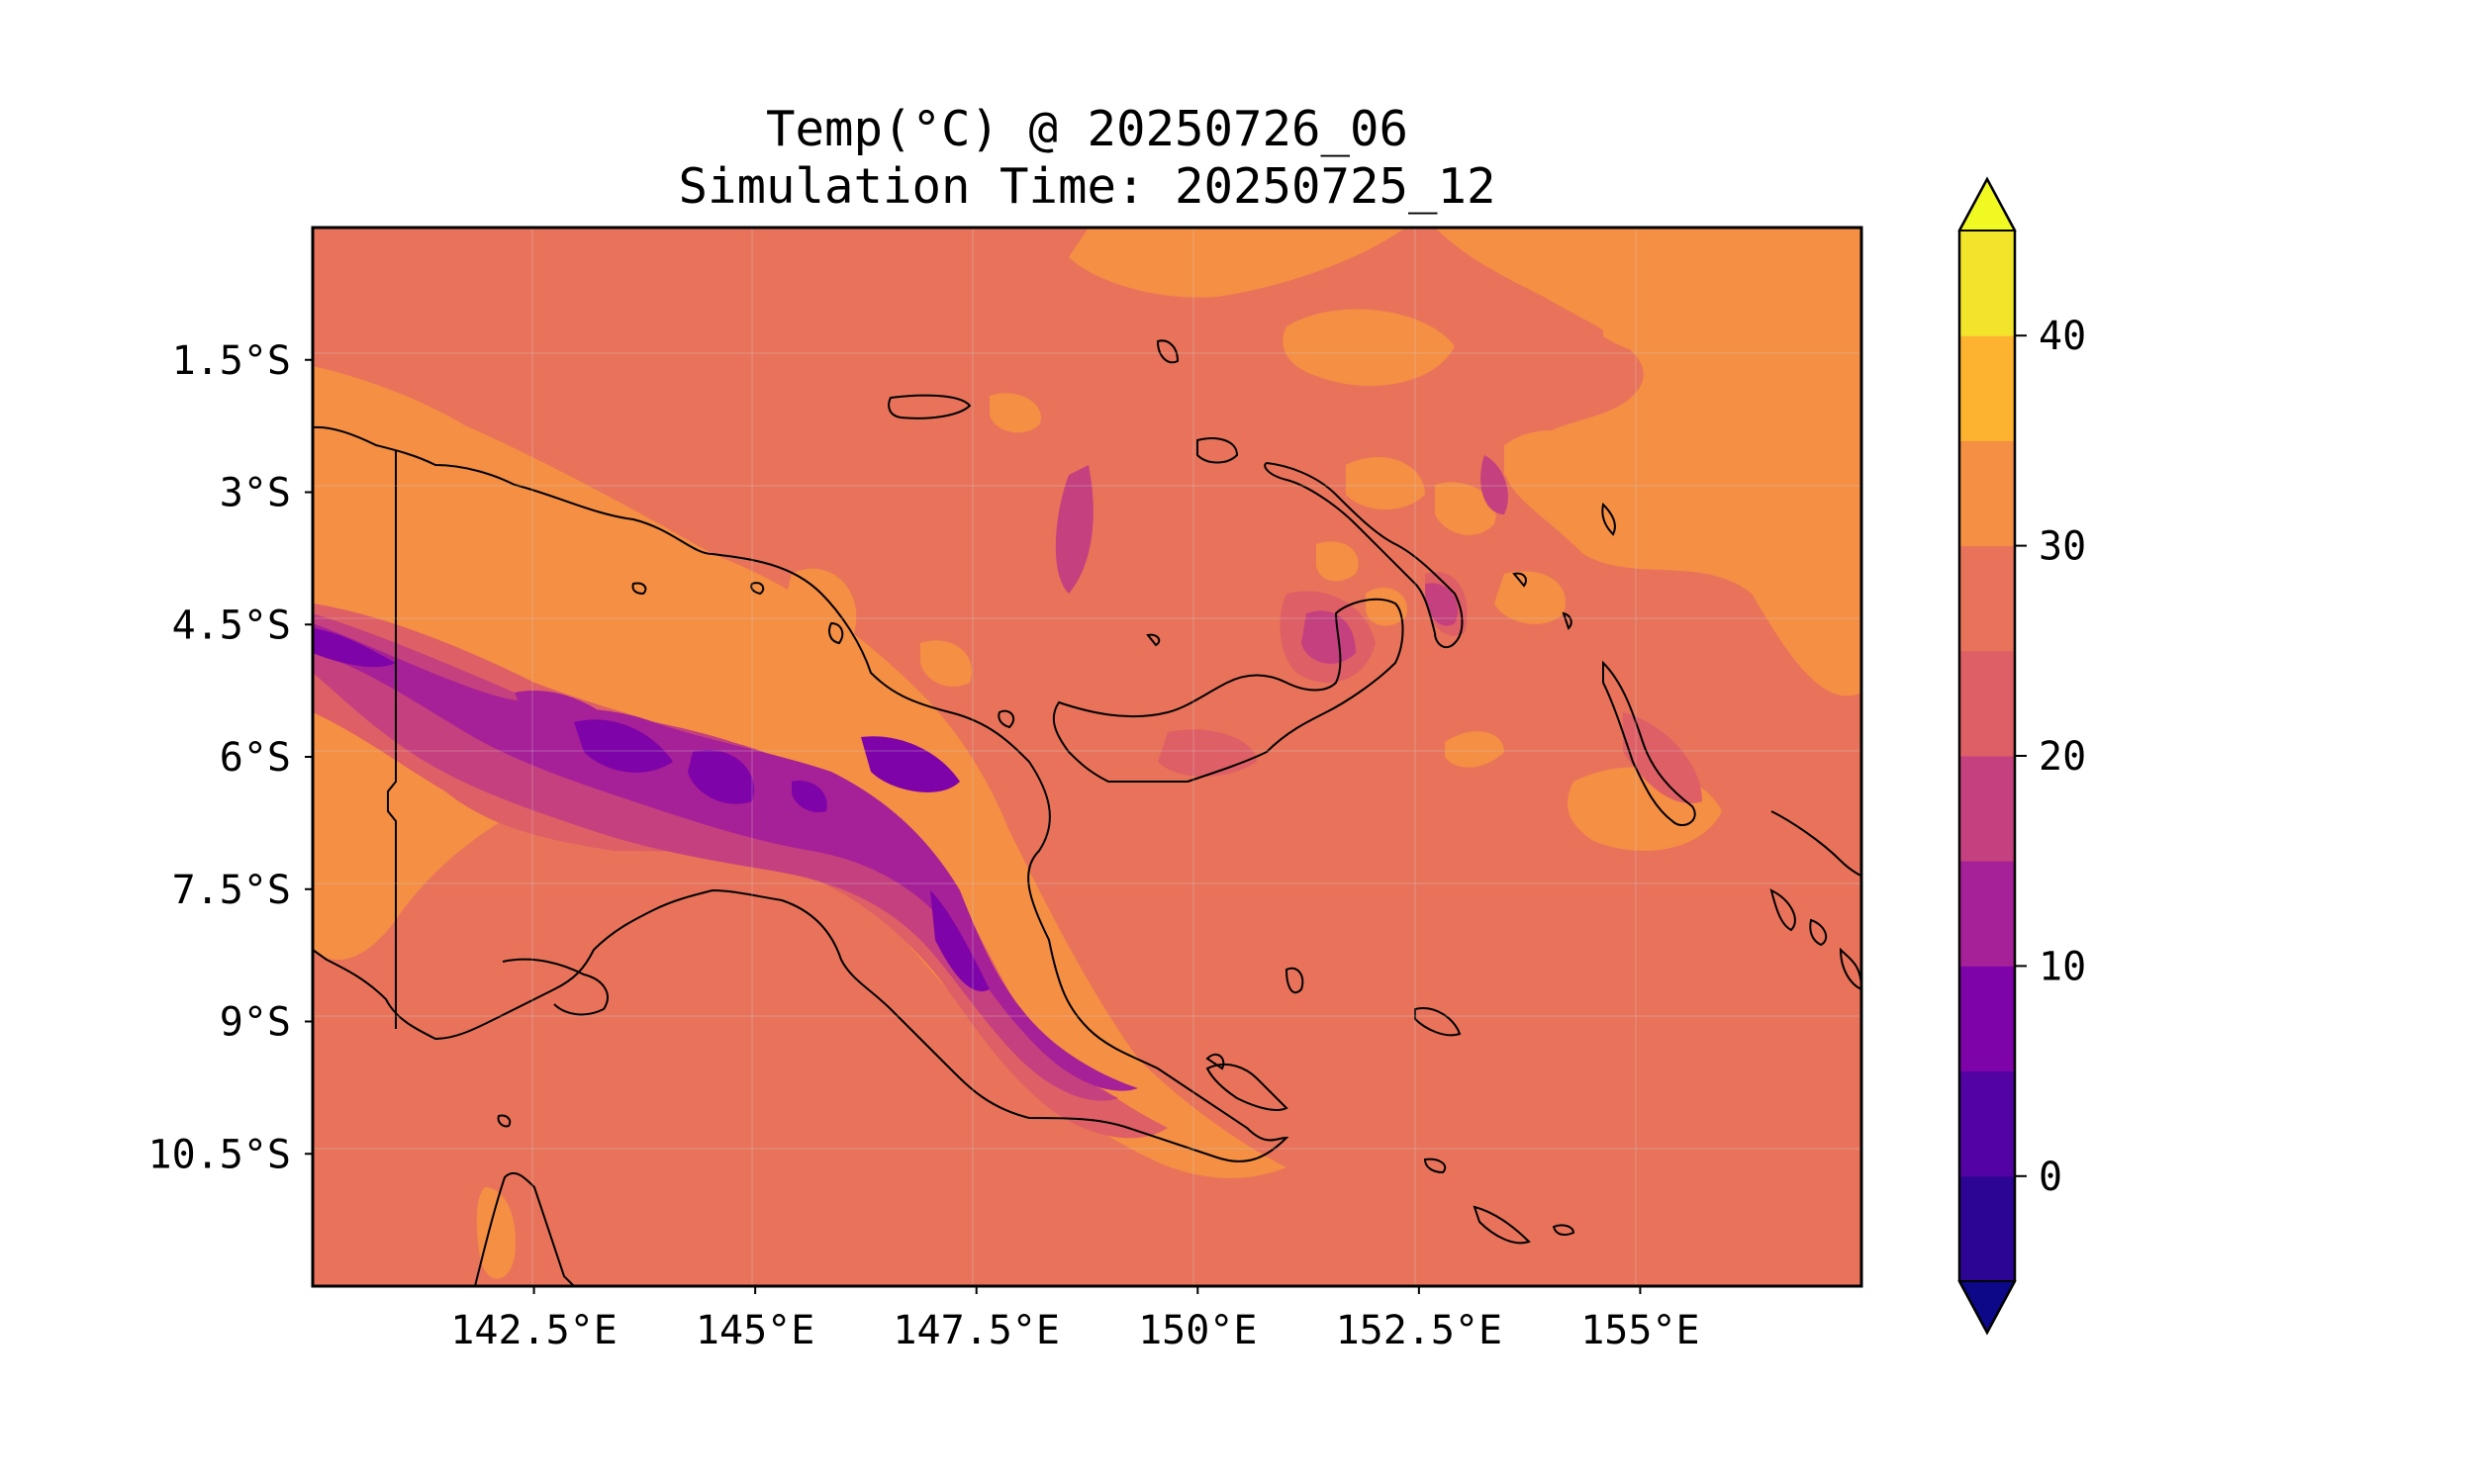 Image resolution: width=2474 pixels, height=1484 pixels. What do you see at coordinates (2062, 966) in the screenshot?
I see `colorbar-tick-label: 10` at bounding box center [2062, 966].